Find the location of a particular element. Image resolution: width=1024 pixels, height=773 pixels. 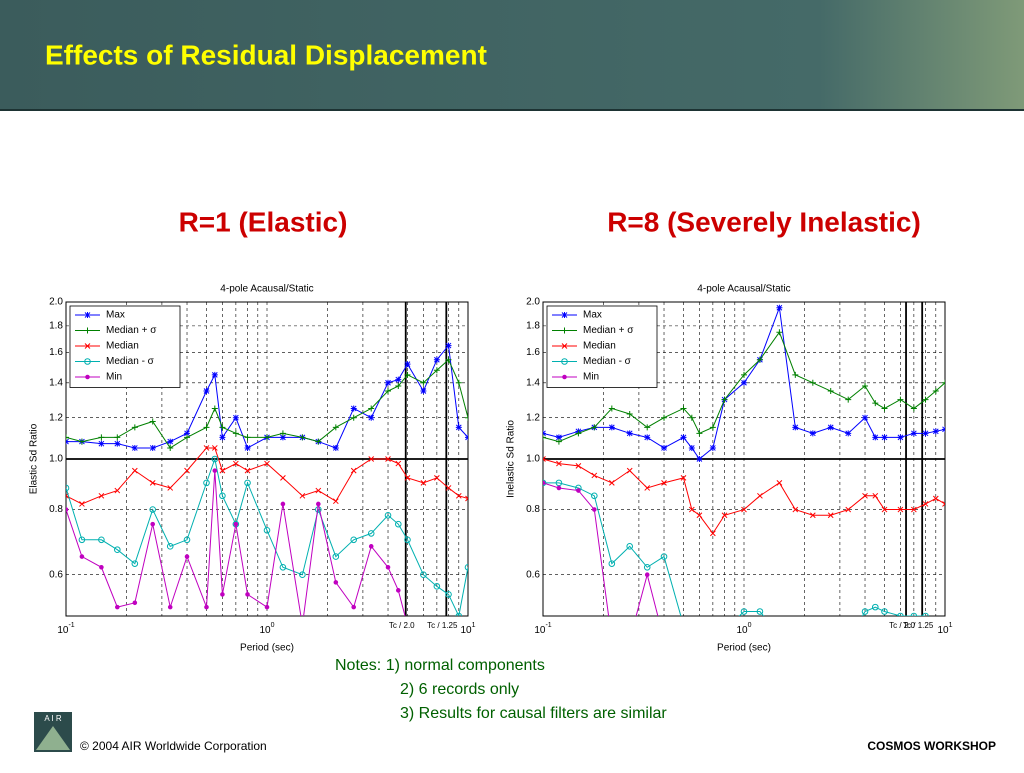

y-tick-label: 2.0 is located at coordinates (56, 302).